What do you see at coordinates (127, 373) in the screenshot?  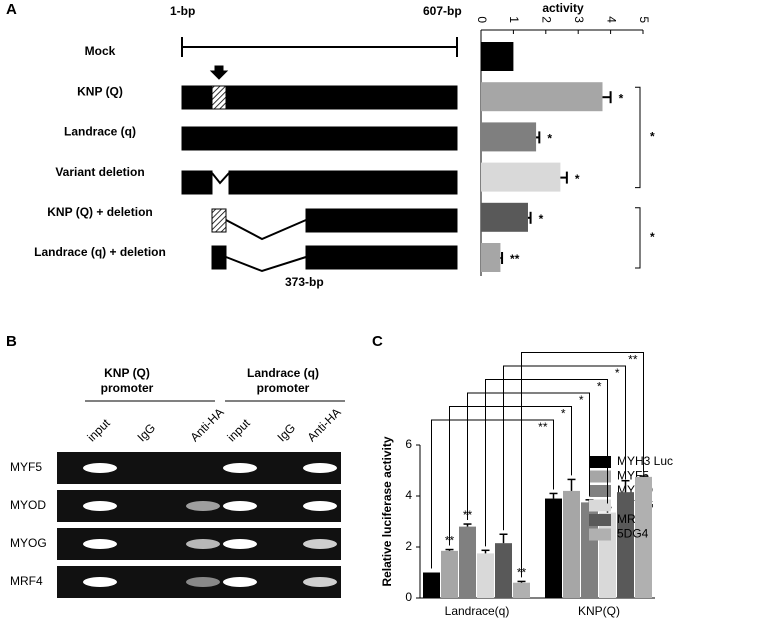 I see `gel-group: KNP (Q)` at bounding box center [127, 373].